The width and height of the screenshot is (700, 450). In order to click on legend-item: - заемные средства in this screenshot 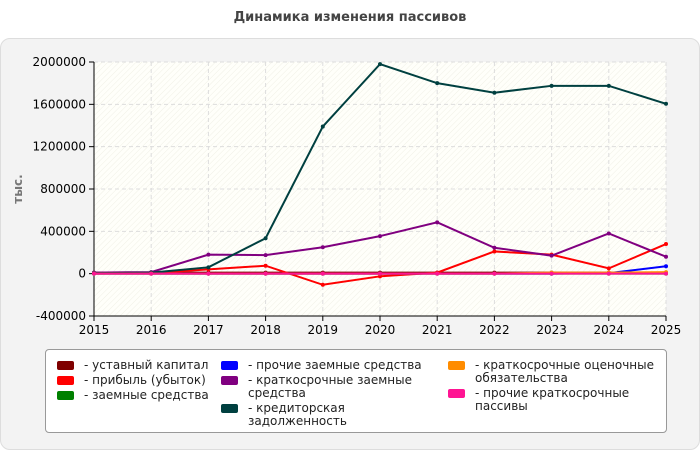, I will do `click(142, 395)`.